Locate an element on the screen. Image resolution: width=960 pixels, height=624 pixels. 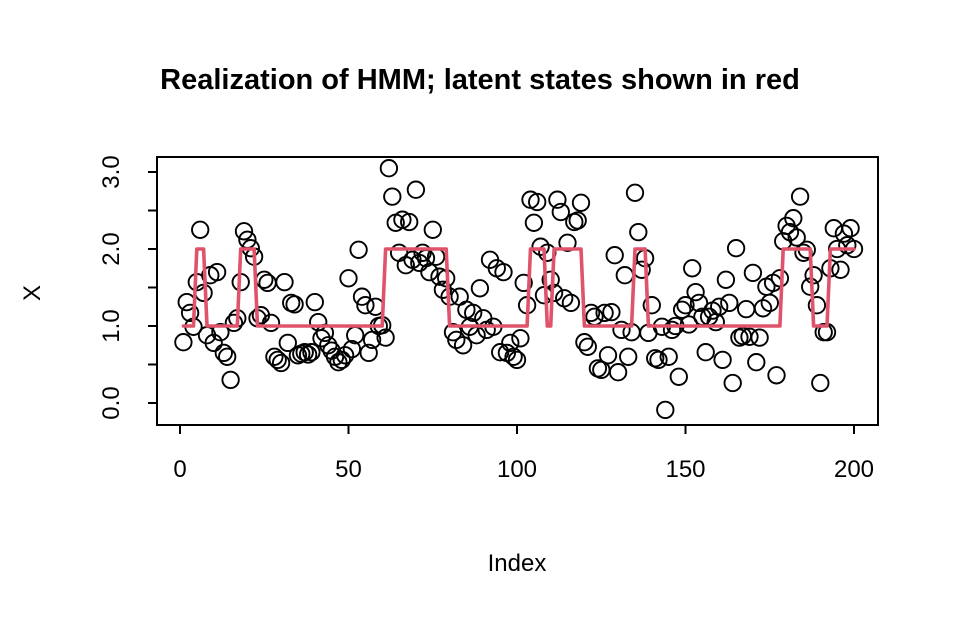
y-tick-label: 3.0 is located at coordinates (111, 171).